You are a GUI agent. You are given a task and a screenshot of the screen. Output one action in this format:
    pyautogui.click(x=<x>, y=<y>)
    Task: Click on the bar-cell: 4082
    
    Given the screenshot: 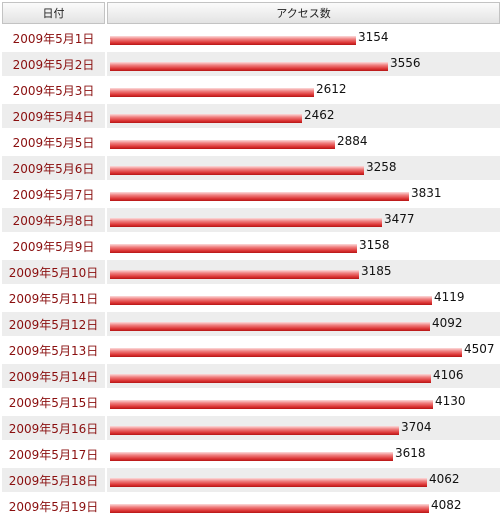 What is the action you would take?
    pyautogui.click(x=303, y=506)
    